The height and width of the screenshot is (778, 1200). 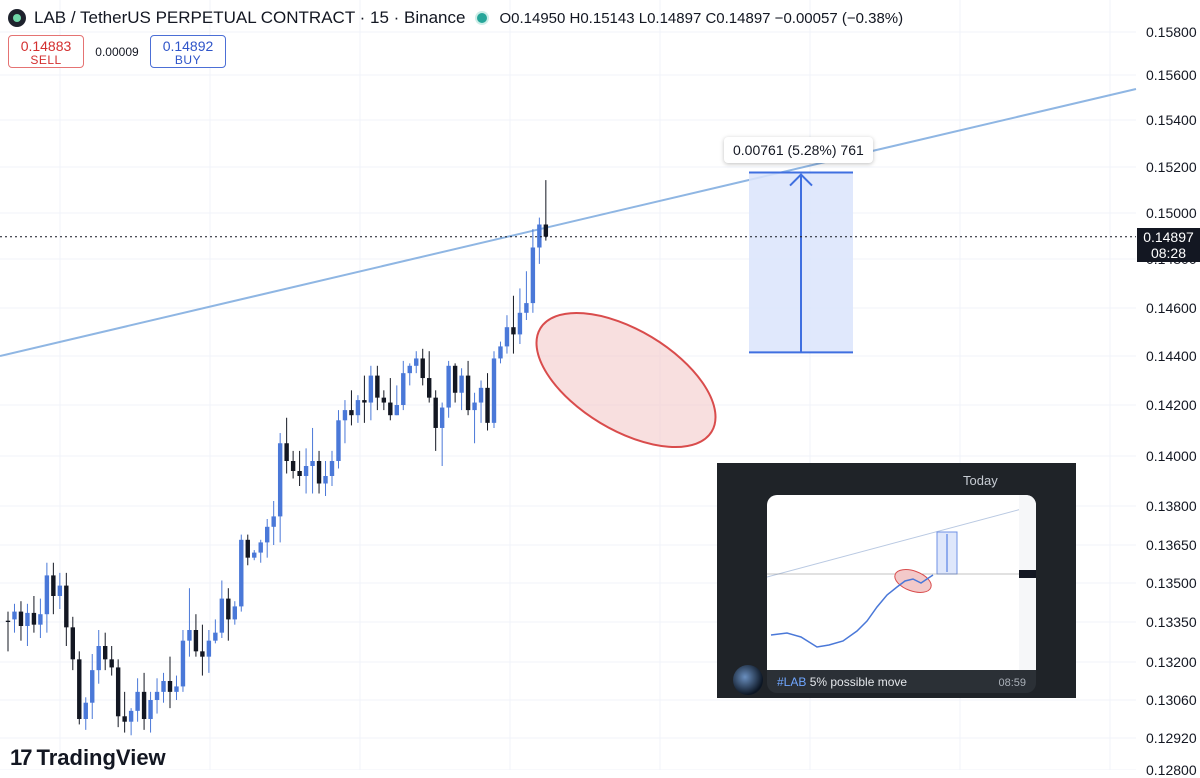 I want to click on buy-button: 0.14892 BUY, so click(x=188, y=51).